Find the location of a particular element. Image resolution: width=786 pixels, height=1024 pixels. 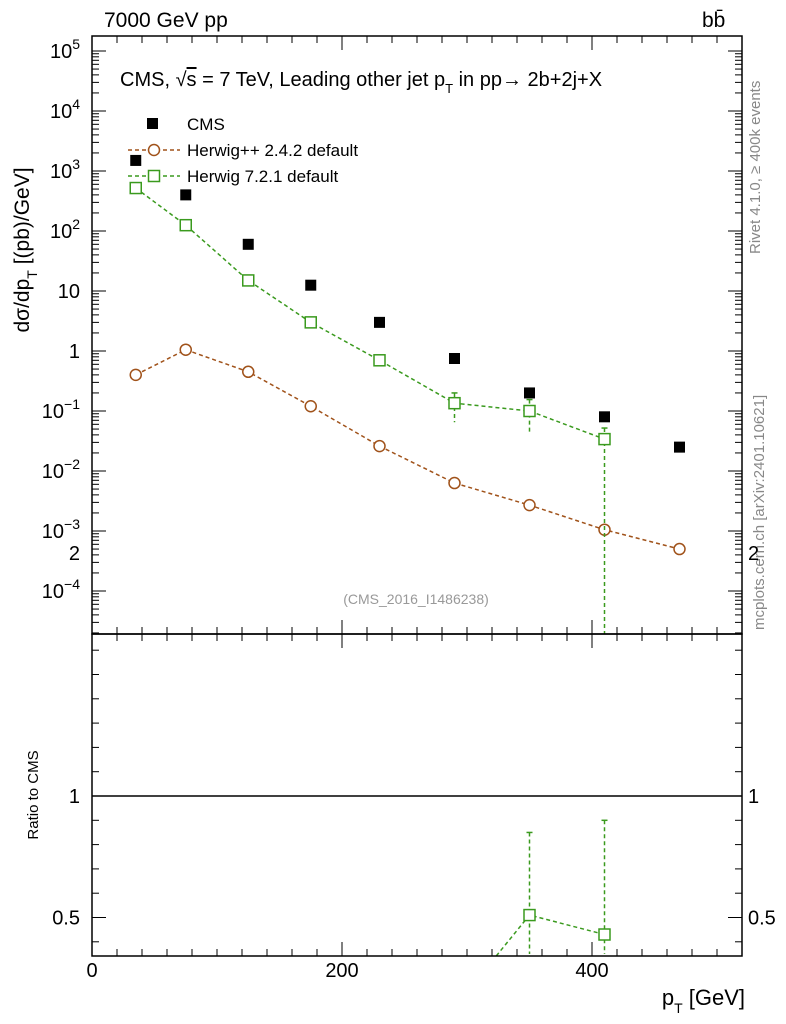

main-y-tick-label: 10 is located at coordinates (69, 292).